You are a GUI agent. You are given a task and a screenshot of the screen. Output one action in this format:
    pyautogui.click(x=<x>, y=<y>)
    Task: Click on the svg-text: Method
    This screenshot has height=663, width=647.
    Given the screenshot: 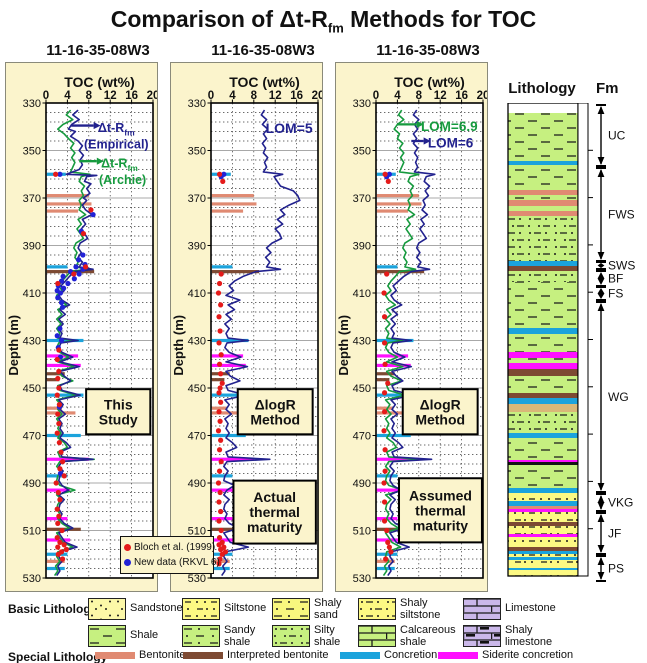 What is the action you would take?
    pyautogui.click(x=440, y=419)
    